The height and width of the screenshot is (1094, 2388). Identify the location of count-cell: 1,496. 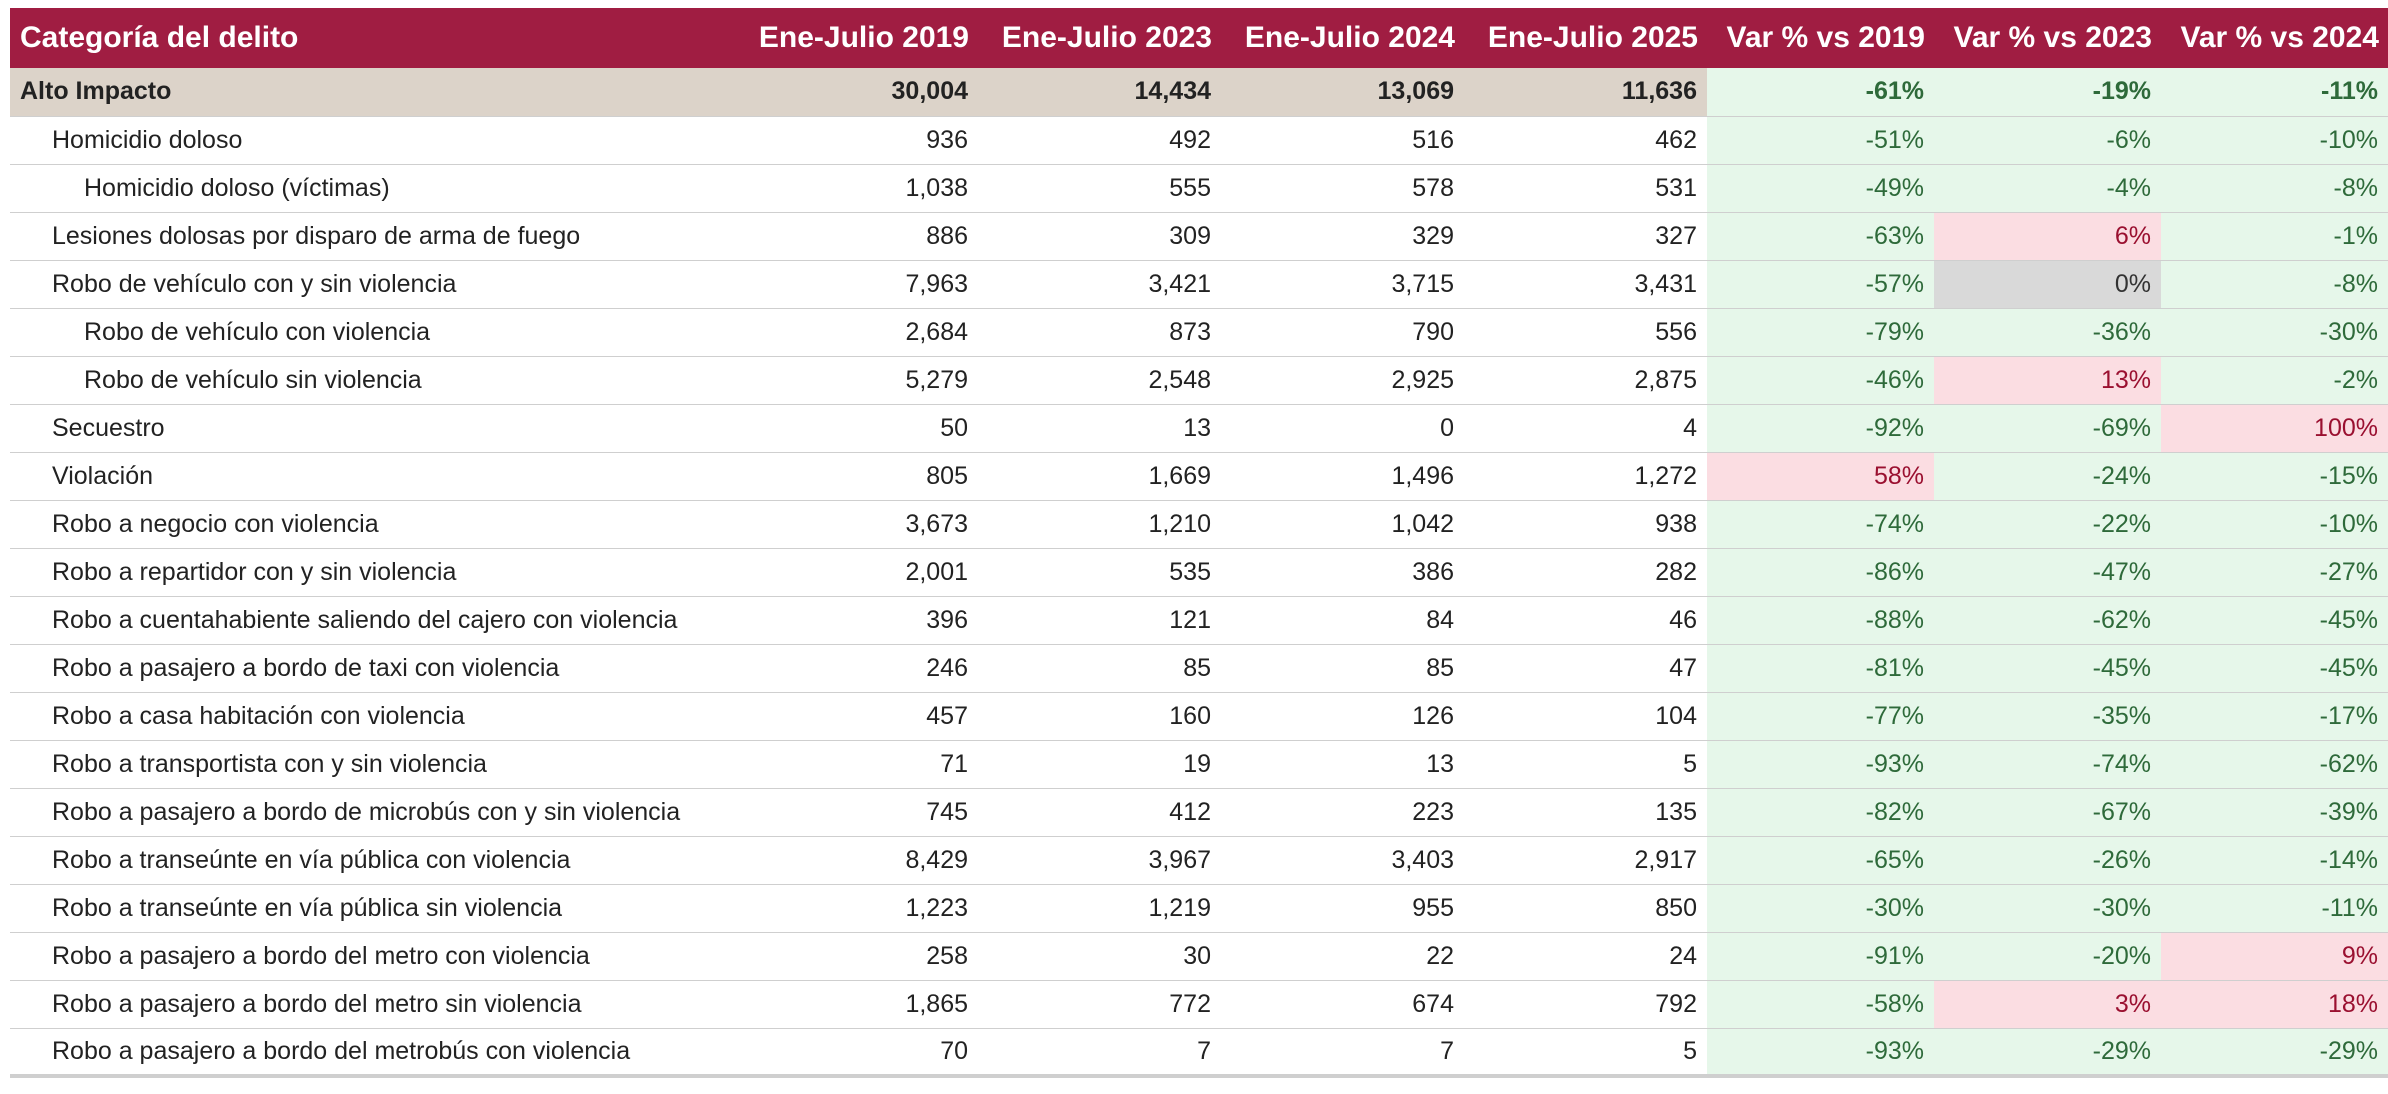
(1422, 475).